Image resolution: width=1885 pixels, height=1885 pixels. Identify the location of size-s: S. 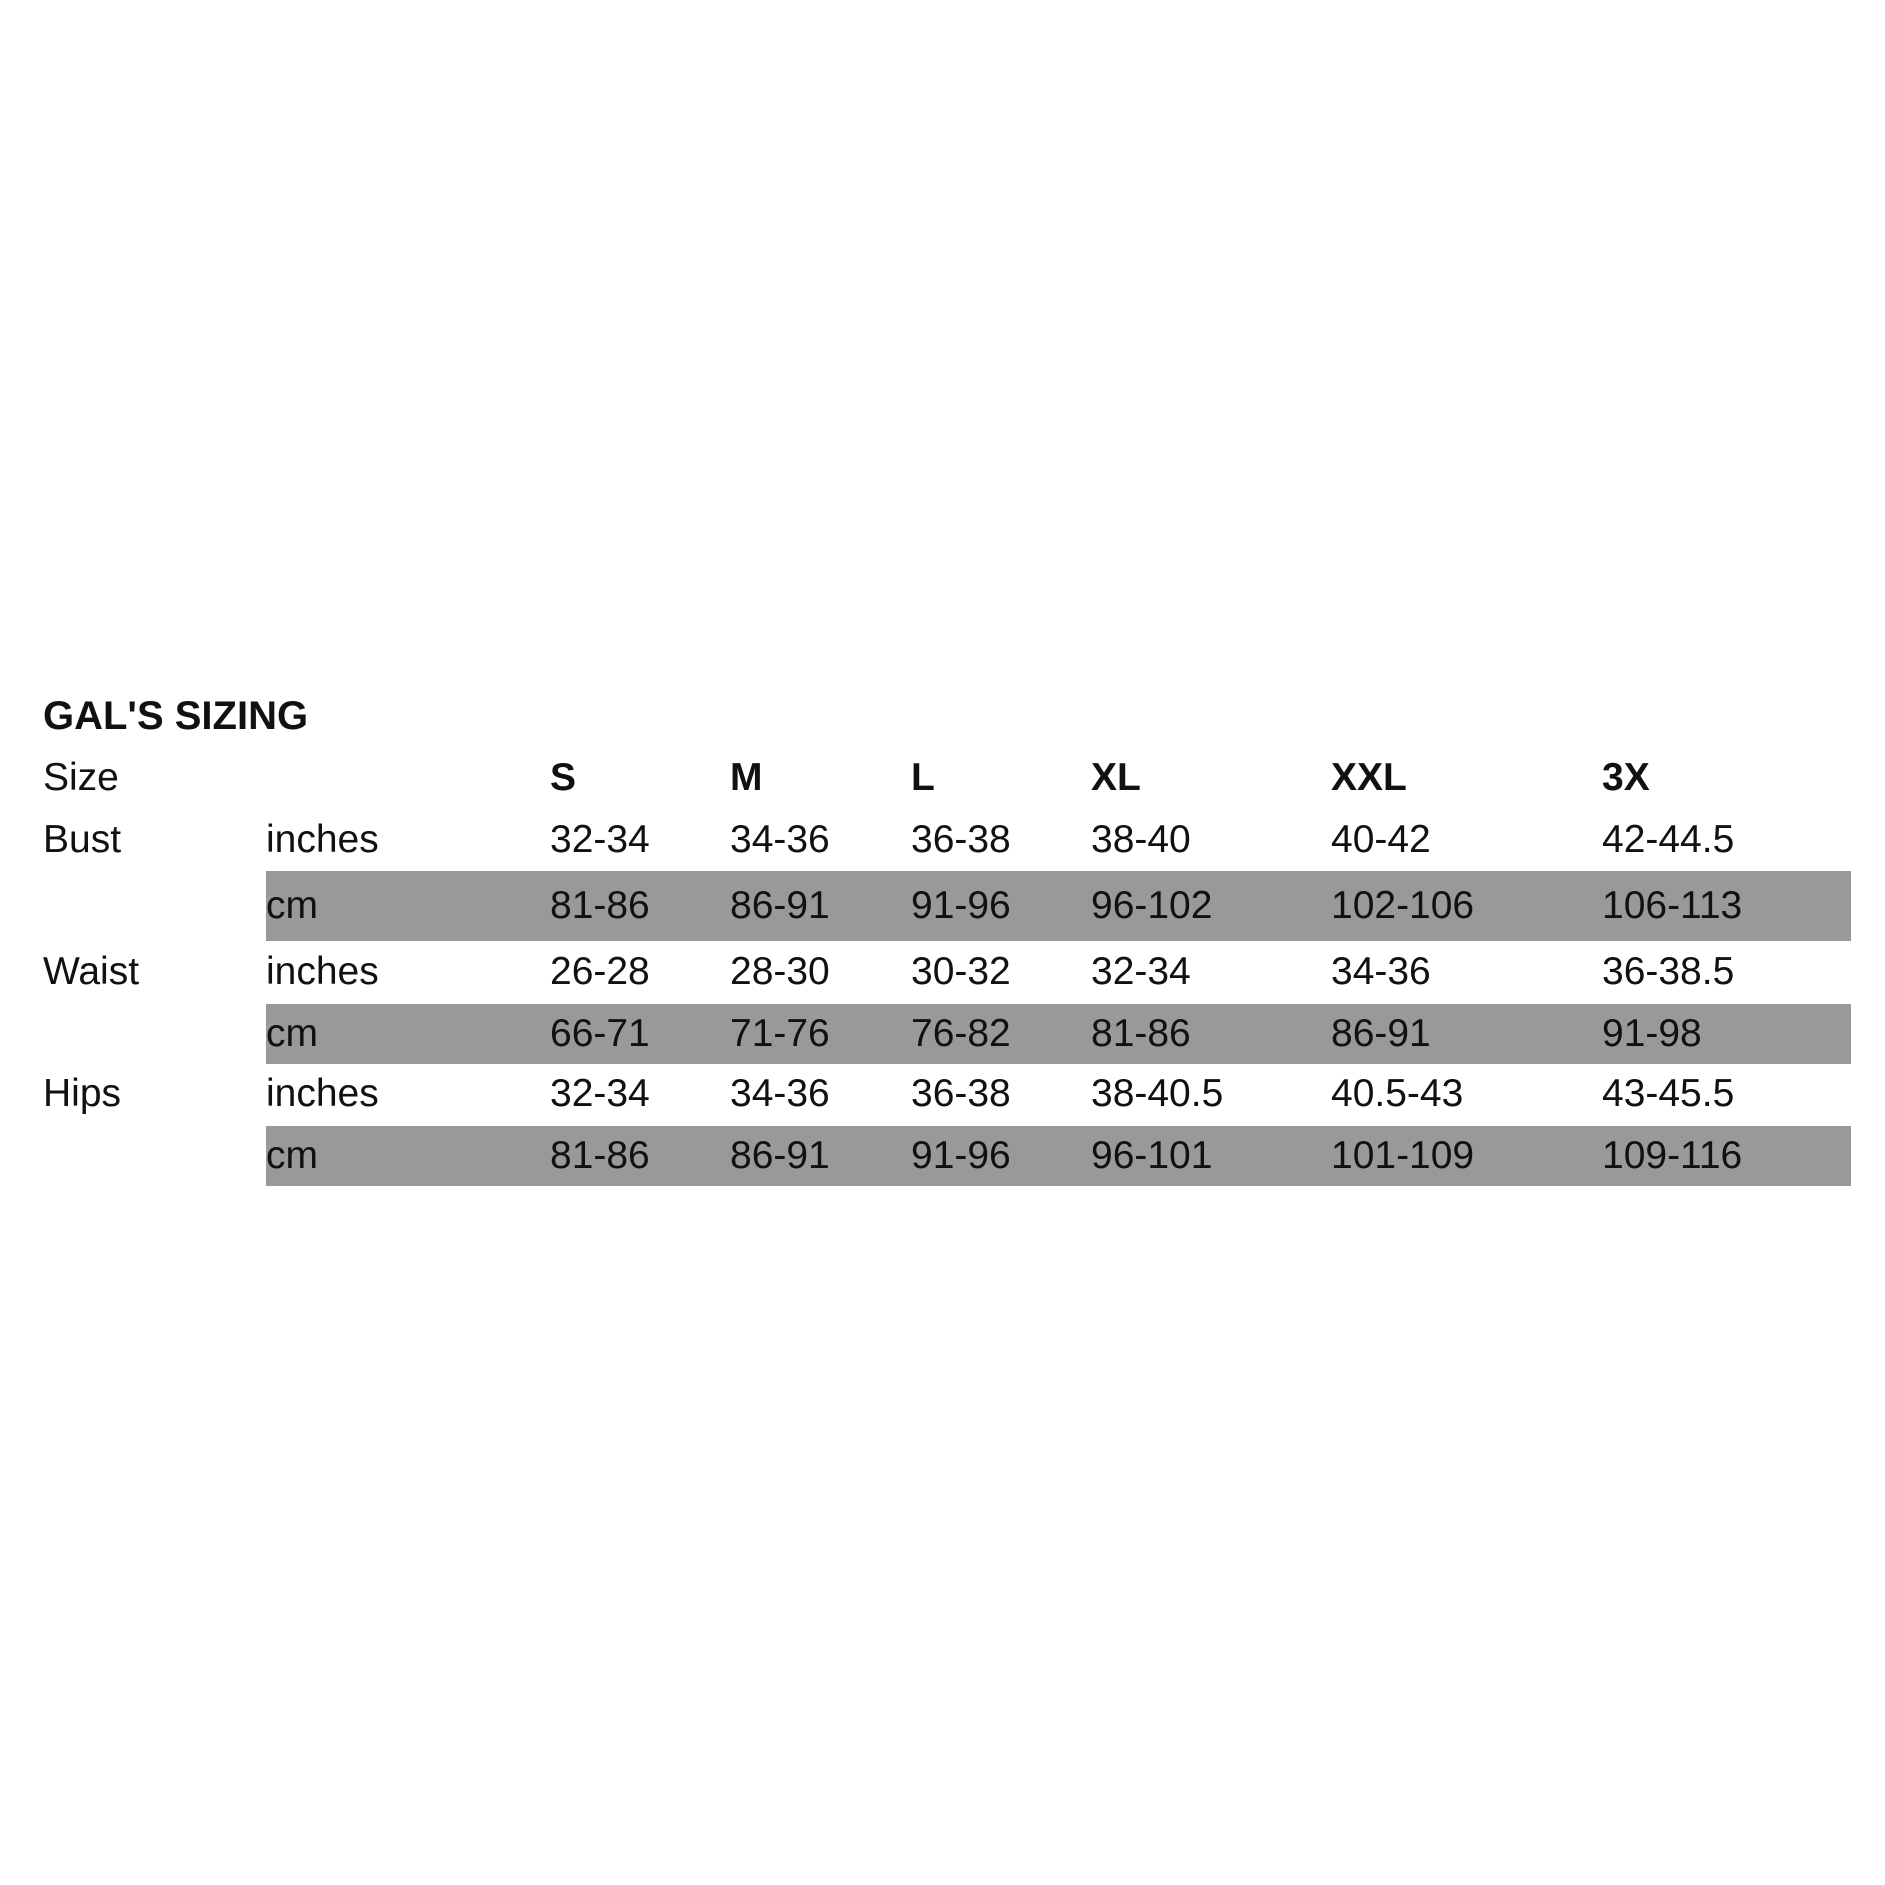
(563, 777).